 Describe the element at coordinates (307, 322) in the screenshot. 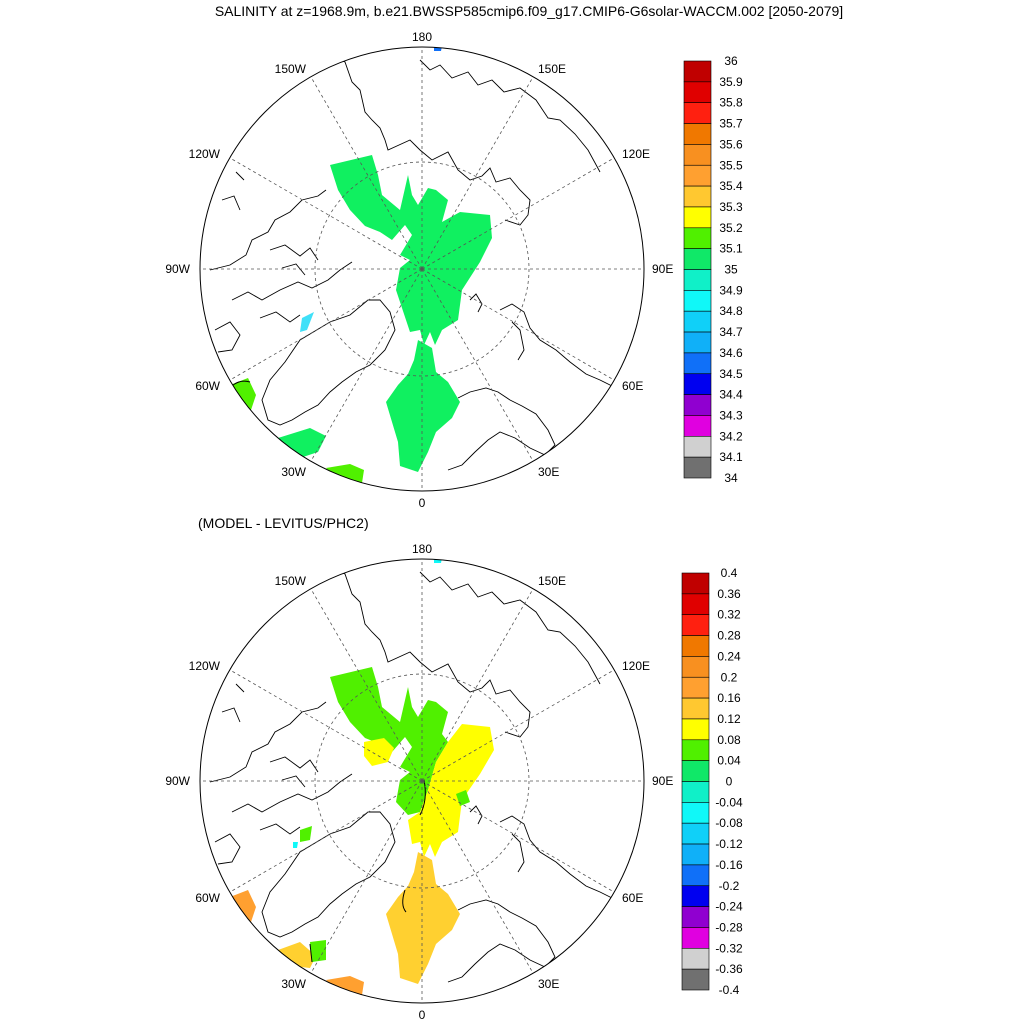

I see `field-region-baffin-bay` at that location.